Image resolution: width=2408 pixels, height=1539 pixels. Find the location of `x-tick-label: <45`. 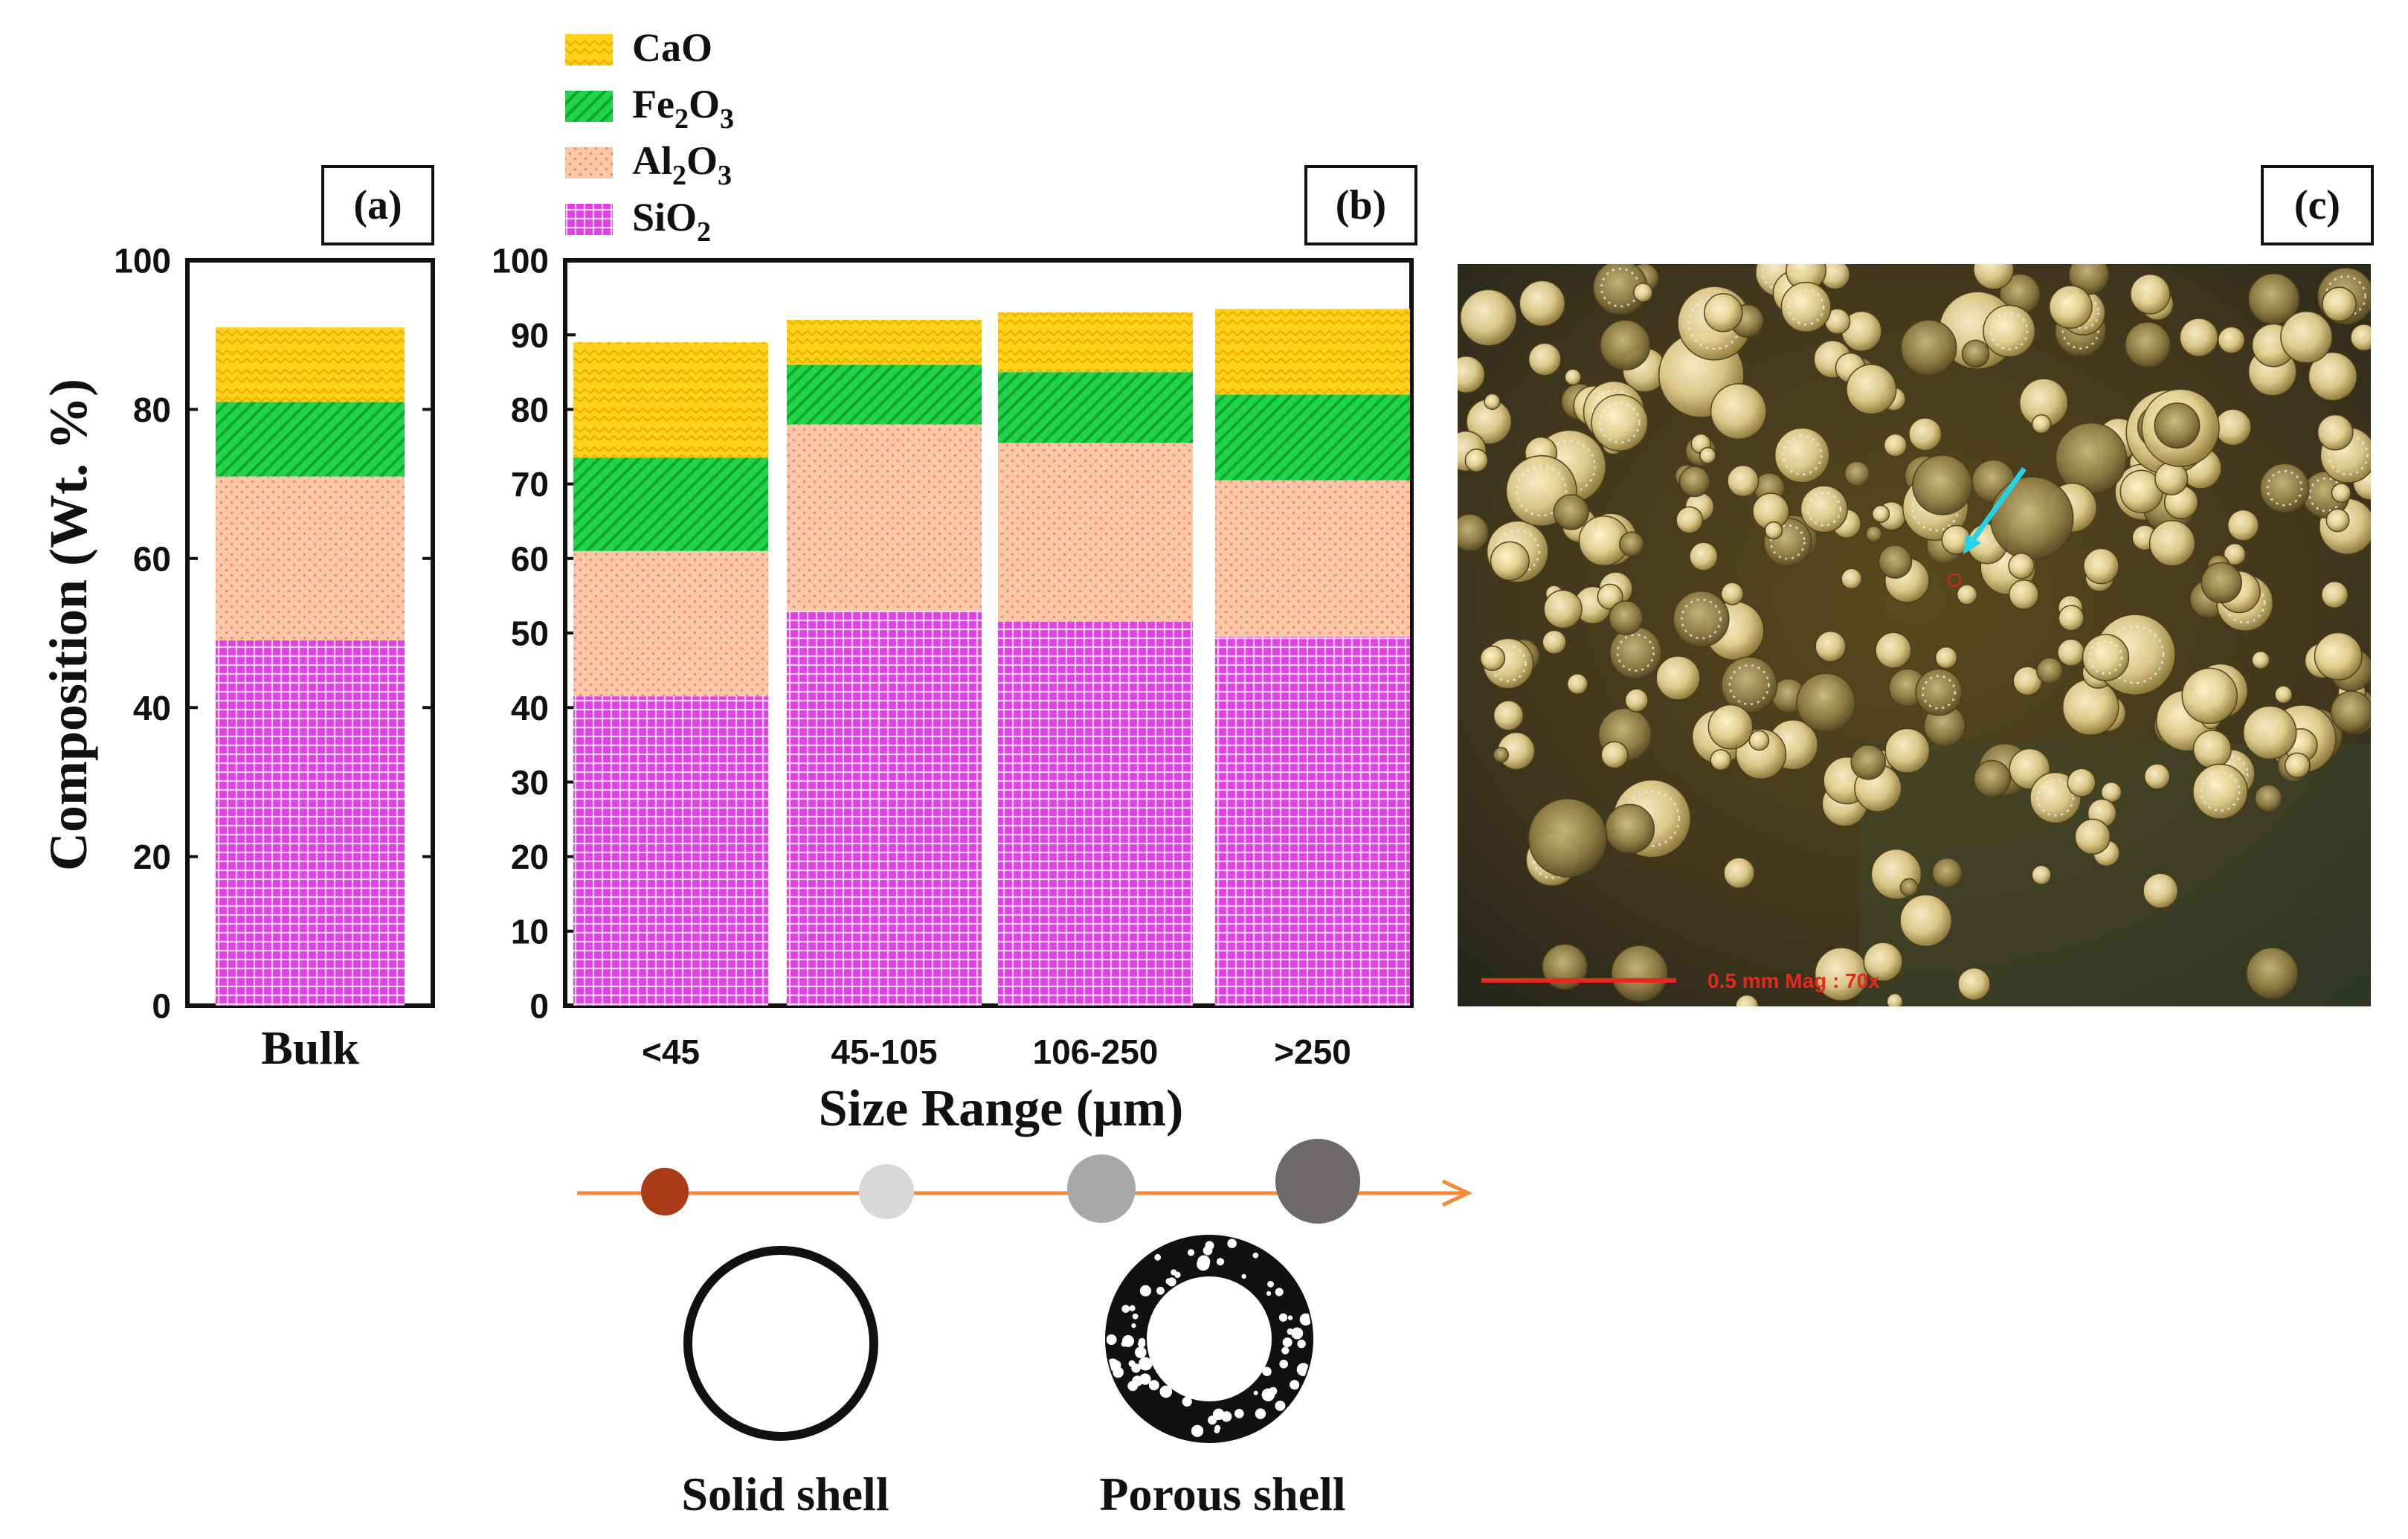

x-tick-label: <45 is located at coordinates (671, 1052).